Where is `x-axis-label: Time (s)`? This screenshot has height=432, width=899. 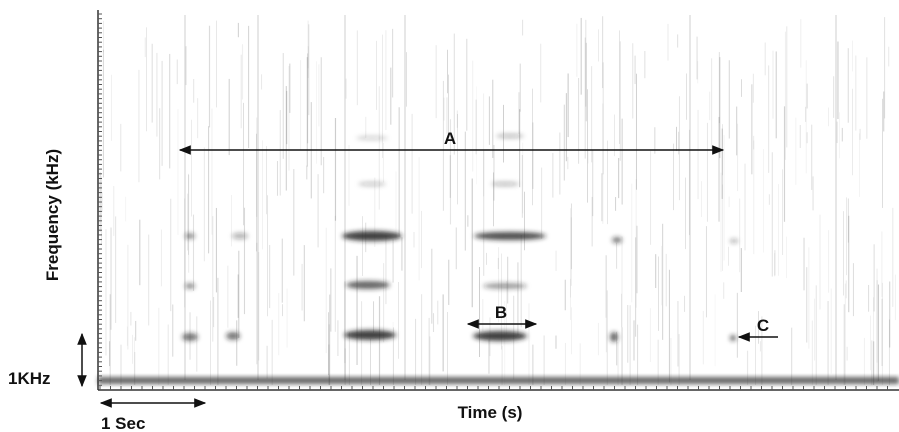
x-axis-label: Time (s) is located at coordinates (490, 412).